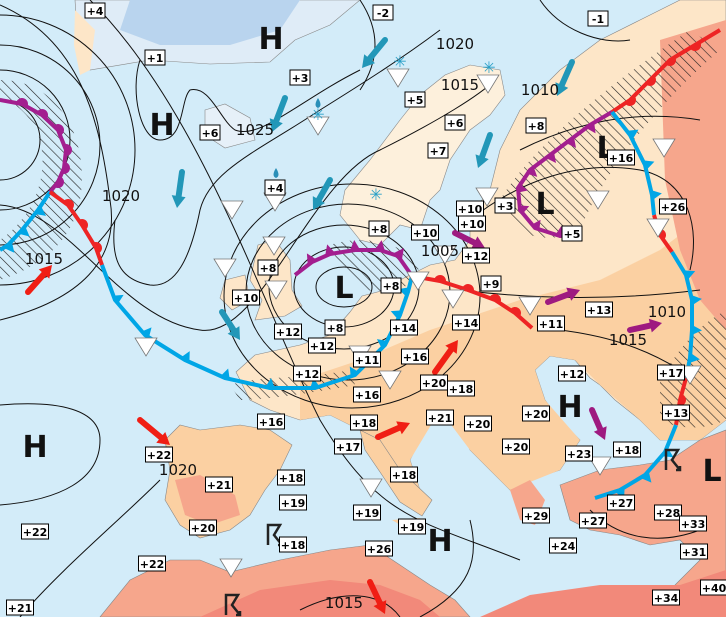 This screenshot has height=617, width=726. What do you see at coordinates (76, 228) in the screenshot?
I see `warm-front-atlantic` at bounding box center [76, 228].